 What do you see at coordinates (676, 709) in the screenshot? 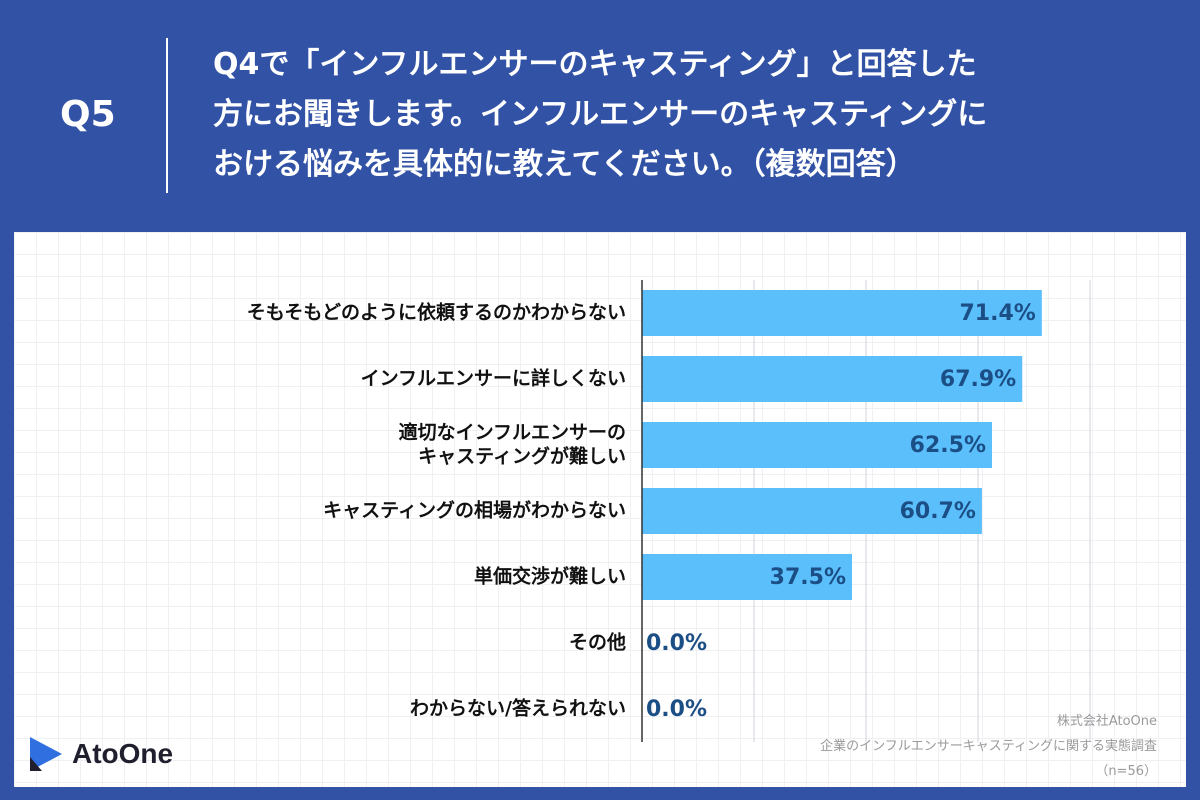
I see `value-label-6: 0.0%` at bounding box center [676, 709].